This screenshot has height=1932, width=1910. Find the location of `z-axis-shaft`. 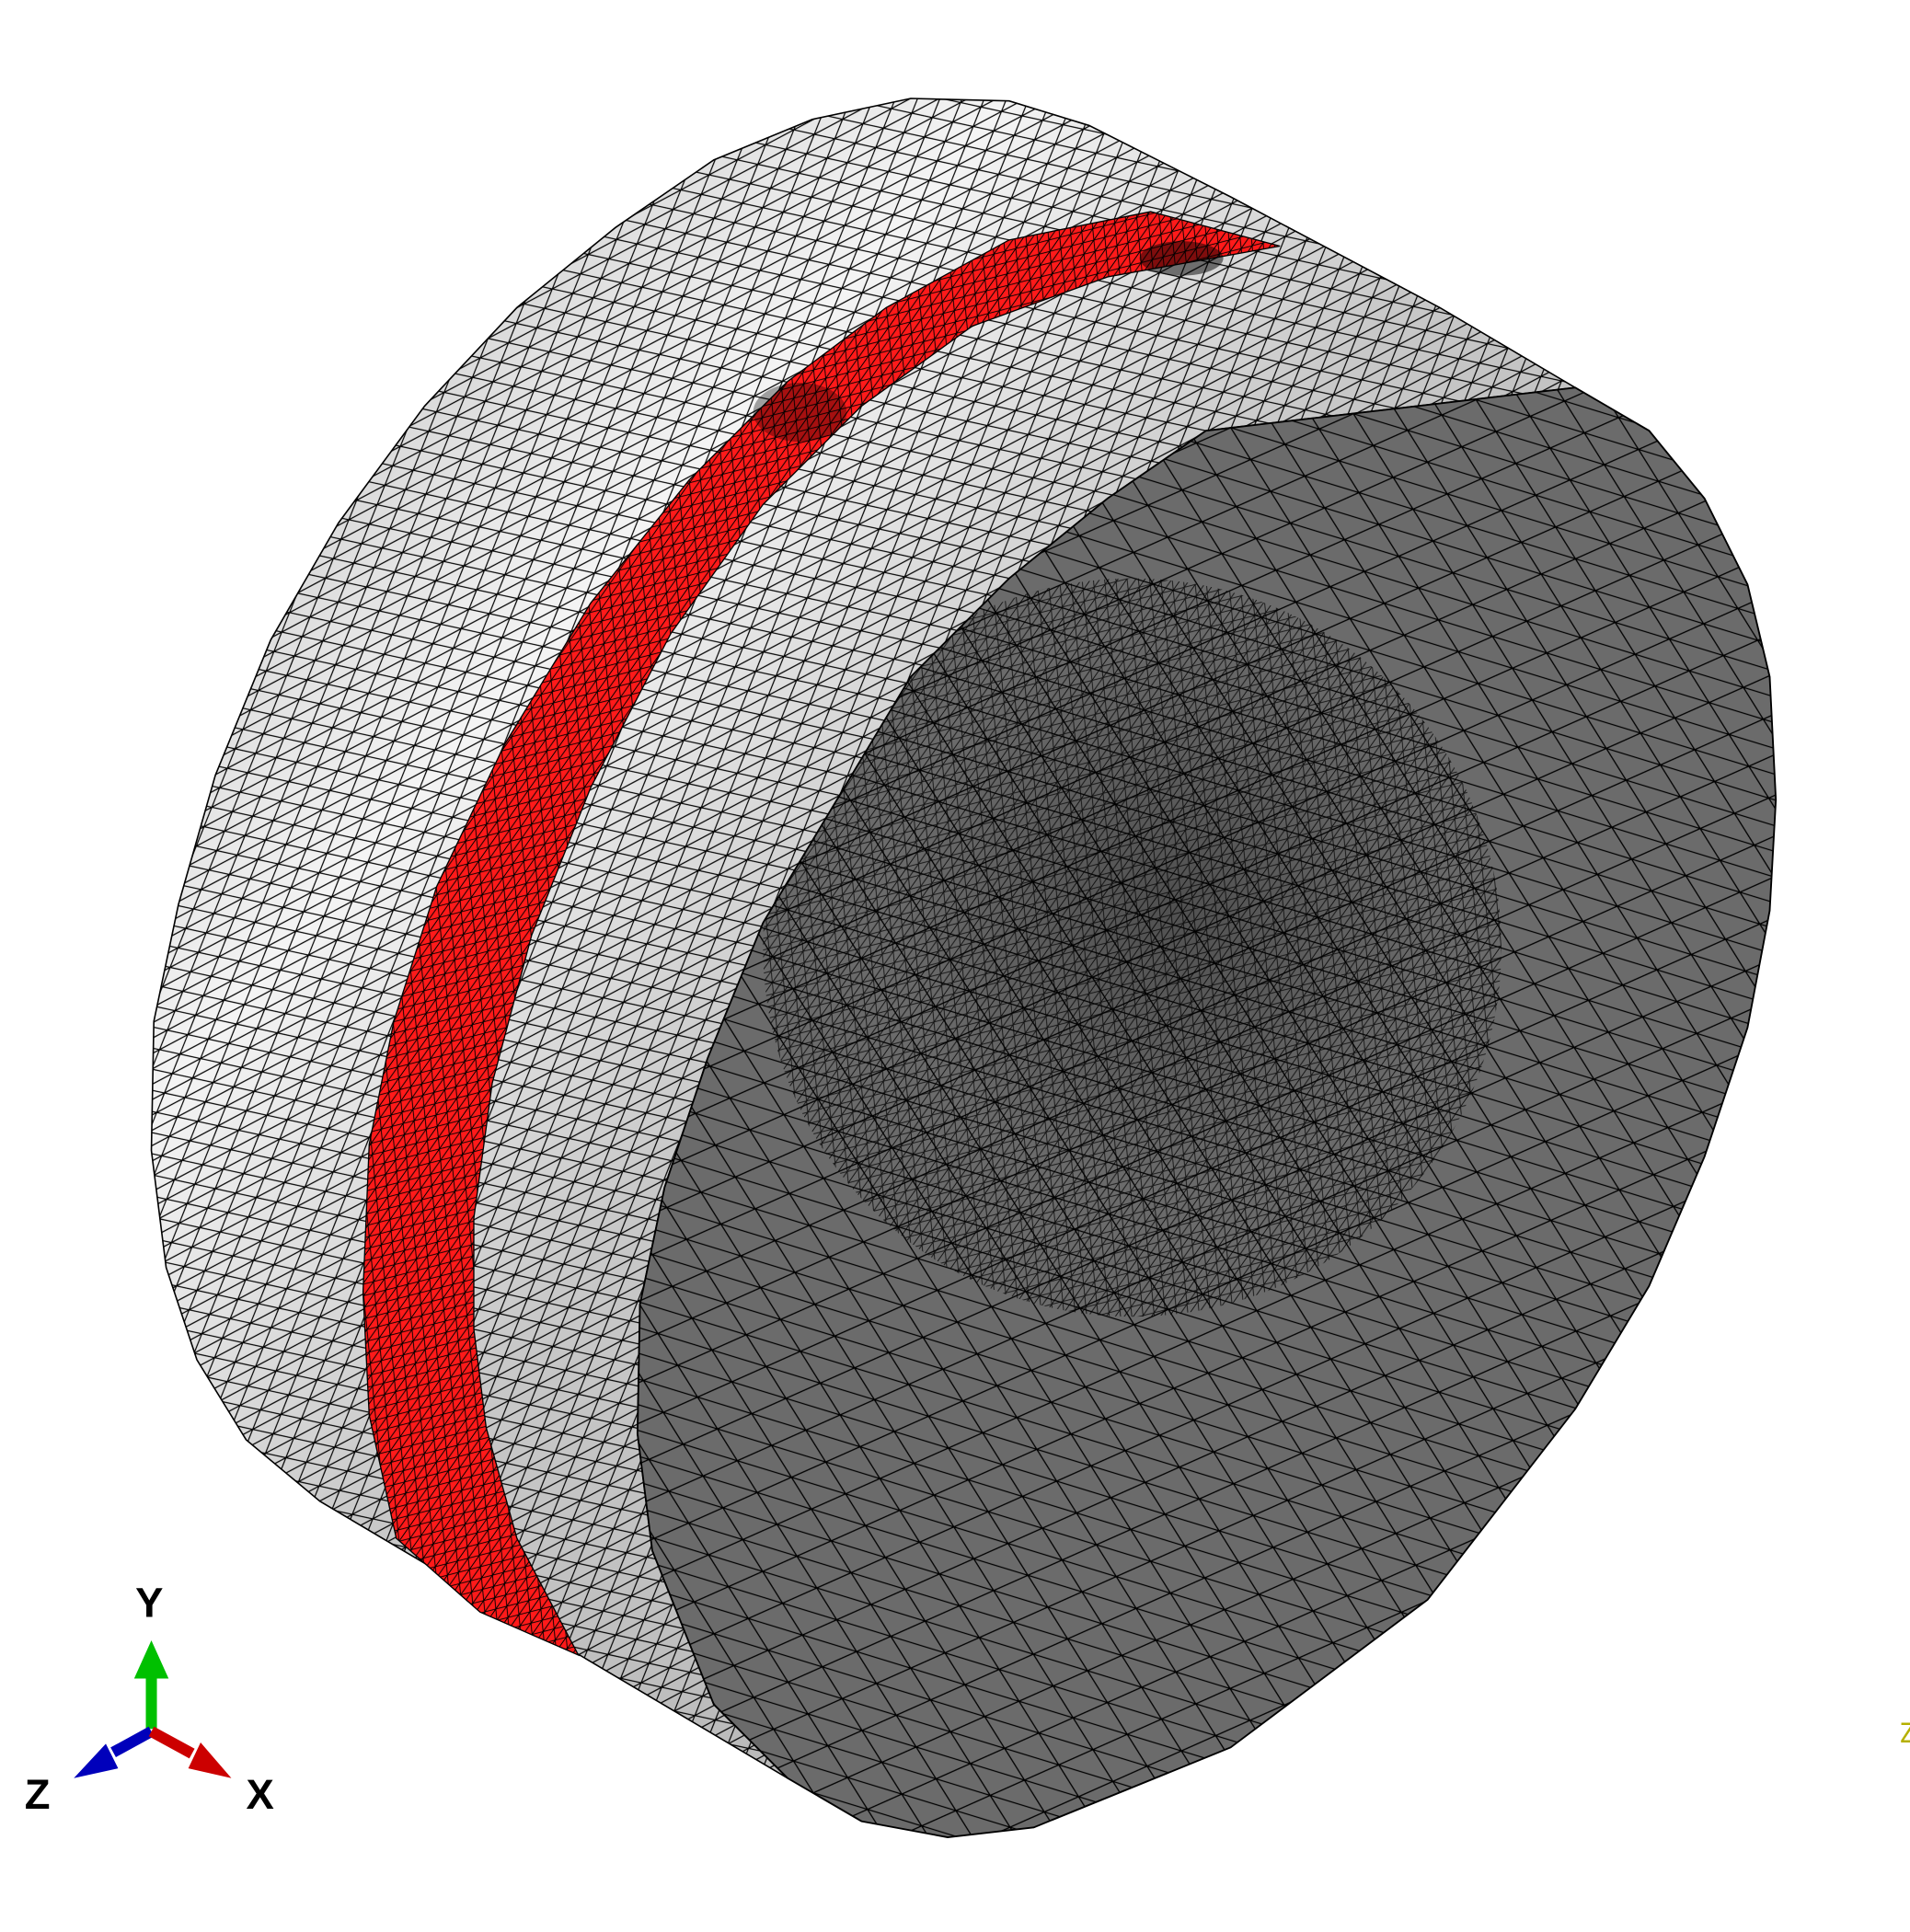

z-axis-shaft is located at coordinates (133, 1741).